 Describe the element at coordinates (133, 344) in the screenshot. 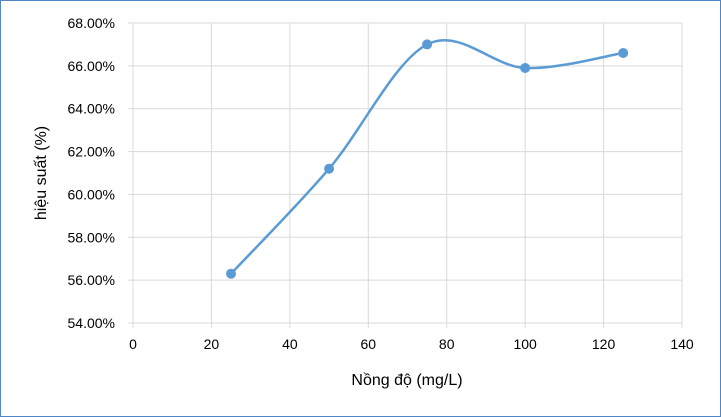

I see `x-tick-label: 0` at that location.